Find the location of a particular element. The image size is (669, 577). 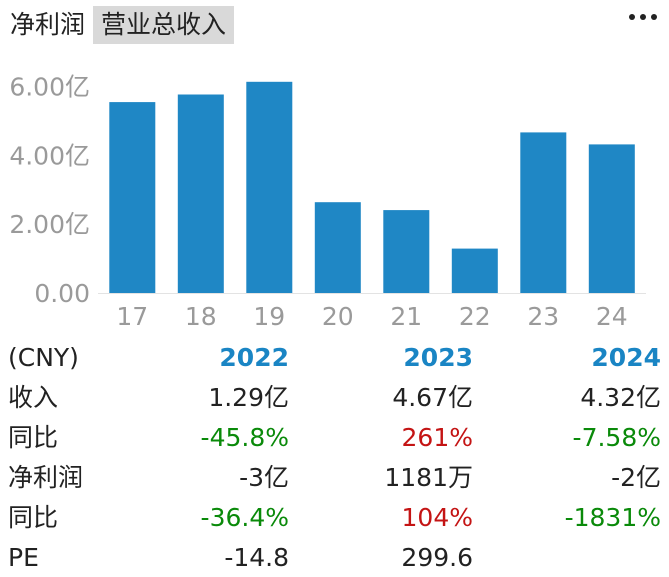

row-label: PE is located at coordinates (23, 557).